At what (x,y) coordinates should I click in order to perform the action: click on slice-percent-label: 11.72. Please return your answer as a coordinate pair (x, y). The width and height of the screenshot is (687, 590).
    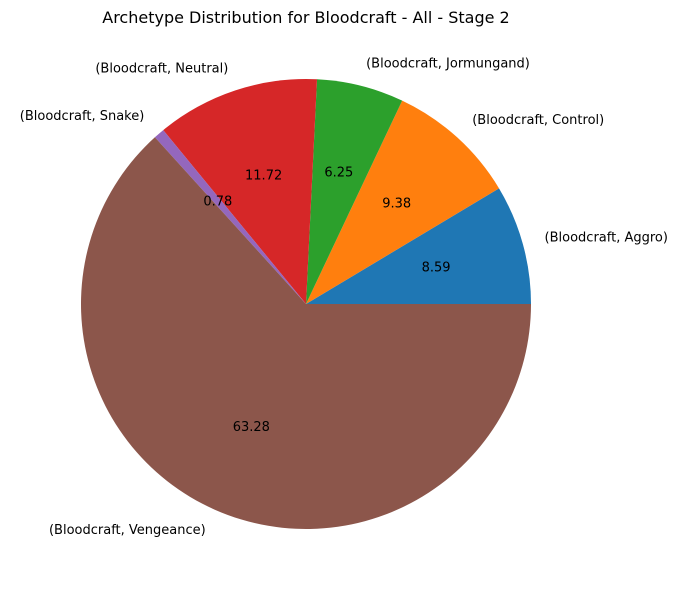
    Looking at the image, I should click on (263, 175).